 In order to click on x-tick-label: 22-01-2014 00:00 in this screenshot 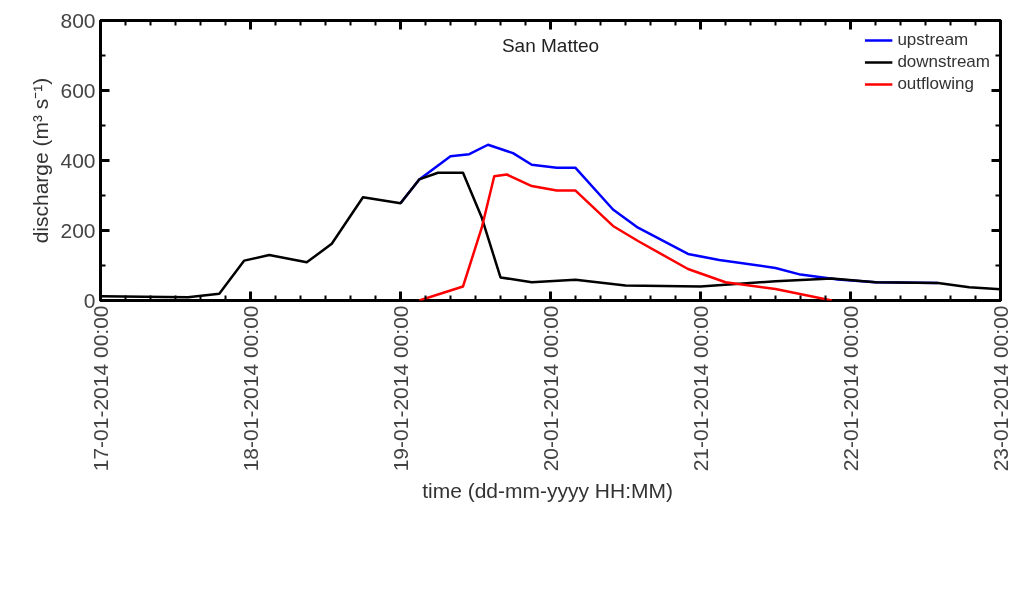, I will do `click(850, 388)`.